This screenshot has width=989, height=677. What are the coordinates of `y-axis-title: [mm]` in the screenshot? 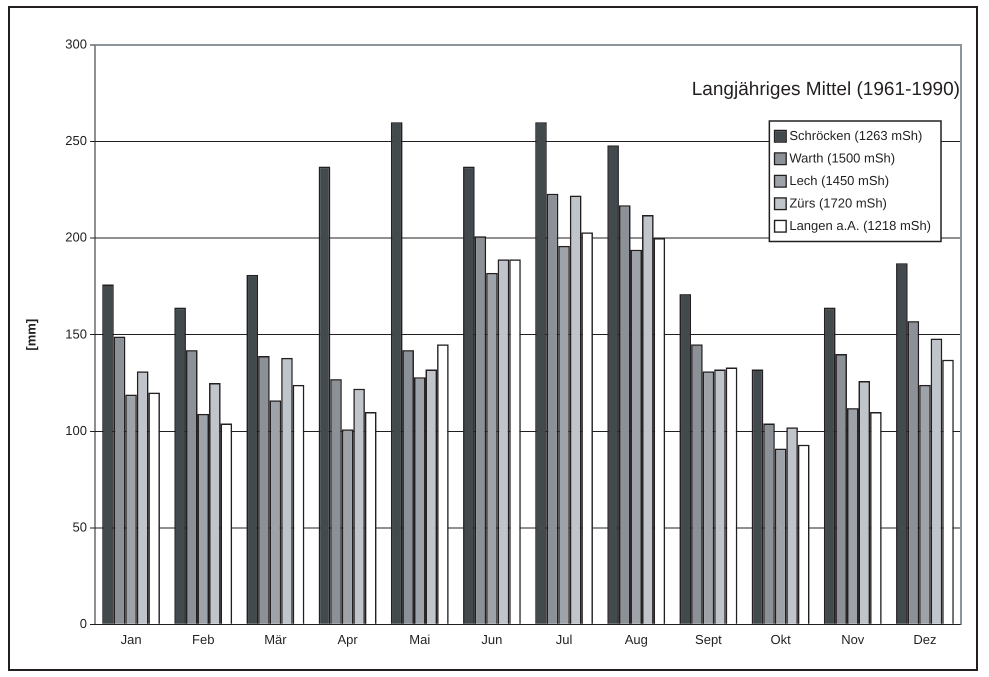 It's located at (30, 334).